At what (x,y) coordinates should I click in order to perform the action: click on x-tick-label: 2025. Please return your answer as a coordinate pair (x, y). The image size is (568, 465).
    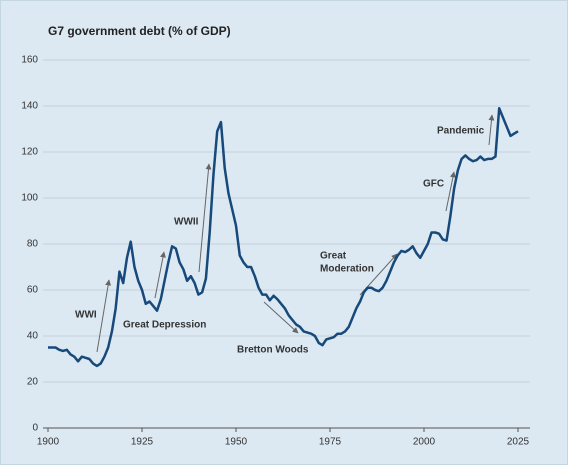
    Looking at the image, I should click on (518, 442).